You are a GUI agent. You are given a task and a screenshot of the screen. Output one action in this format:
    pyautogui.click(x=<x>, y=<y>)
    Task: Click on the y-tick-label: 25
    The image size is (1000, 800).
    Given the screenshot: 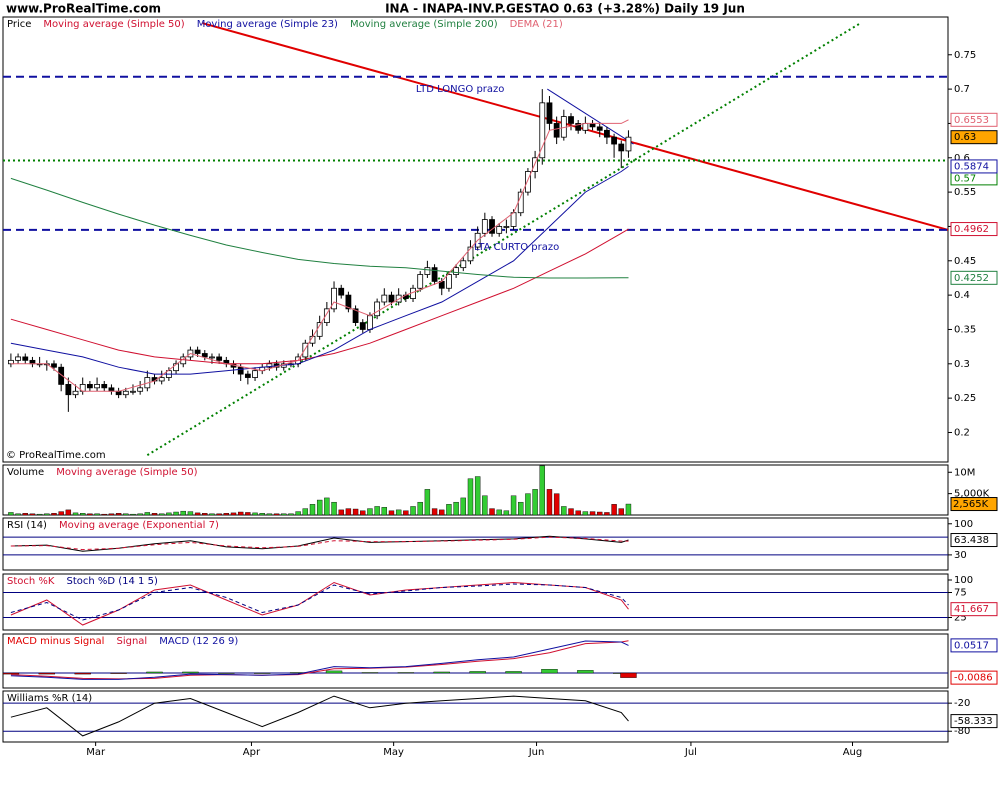 What is the action you would take?
    pyautogui.click(x=960, y=618)
    